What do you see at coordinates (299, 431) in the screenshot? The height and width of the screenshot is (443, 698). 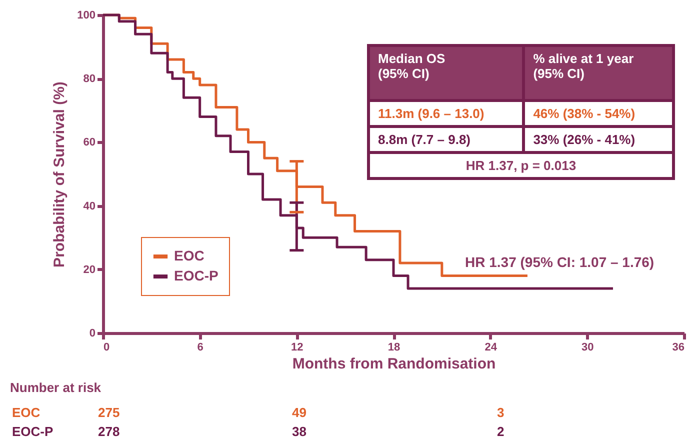 I see `text: 38` at bounding box center [299, 431].